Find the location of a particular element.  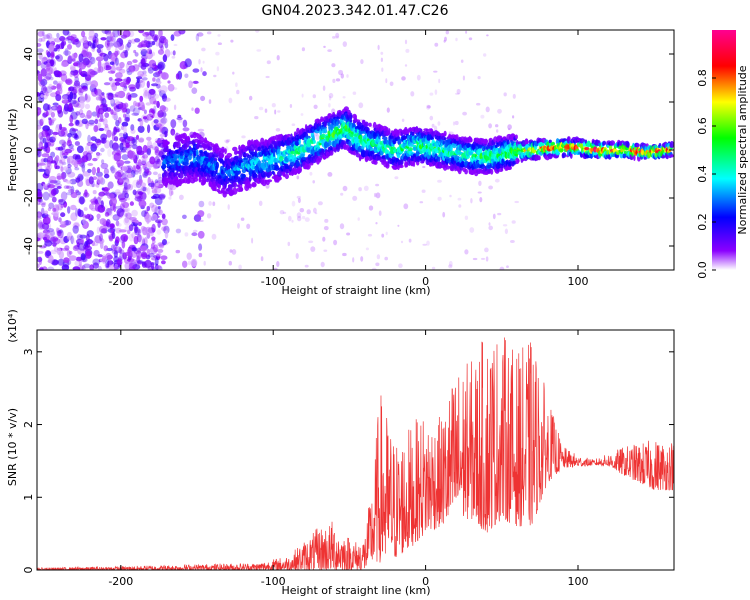

y-tick-label: -40 is located at coordinates (28, 246).